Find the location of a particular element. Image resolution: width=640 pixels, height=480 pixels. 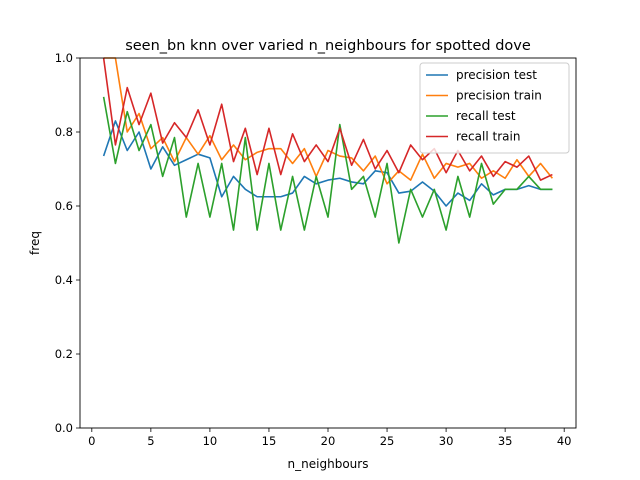

legend-label: precision train is located at coordinates (499, 96).